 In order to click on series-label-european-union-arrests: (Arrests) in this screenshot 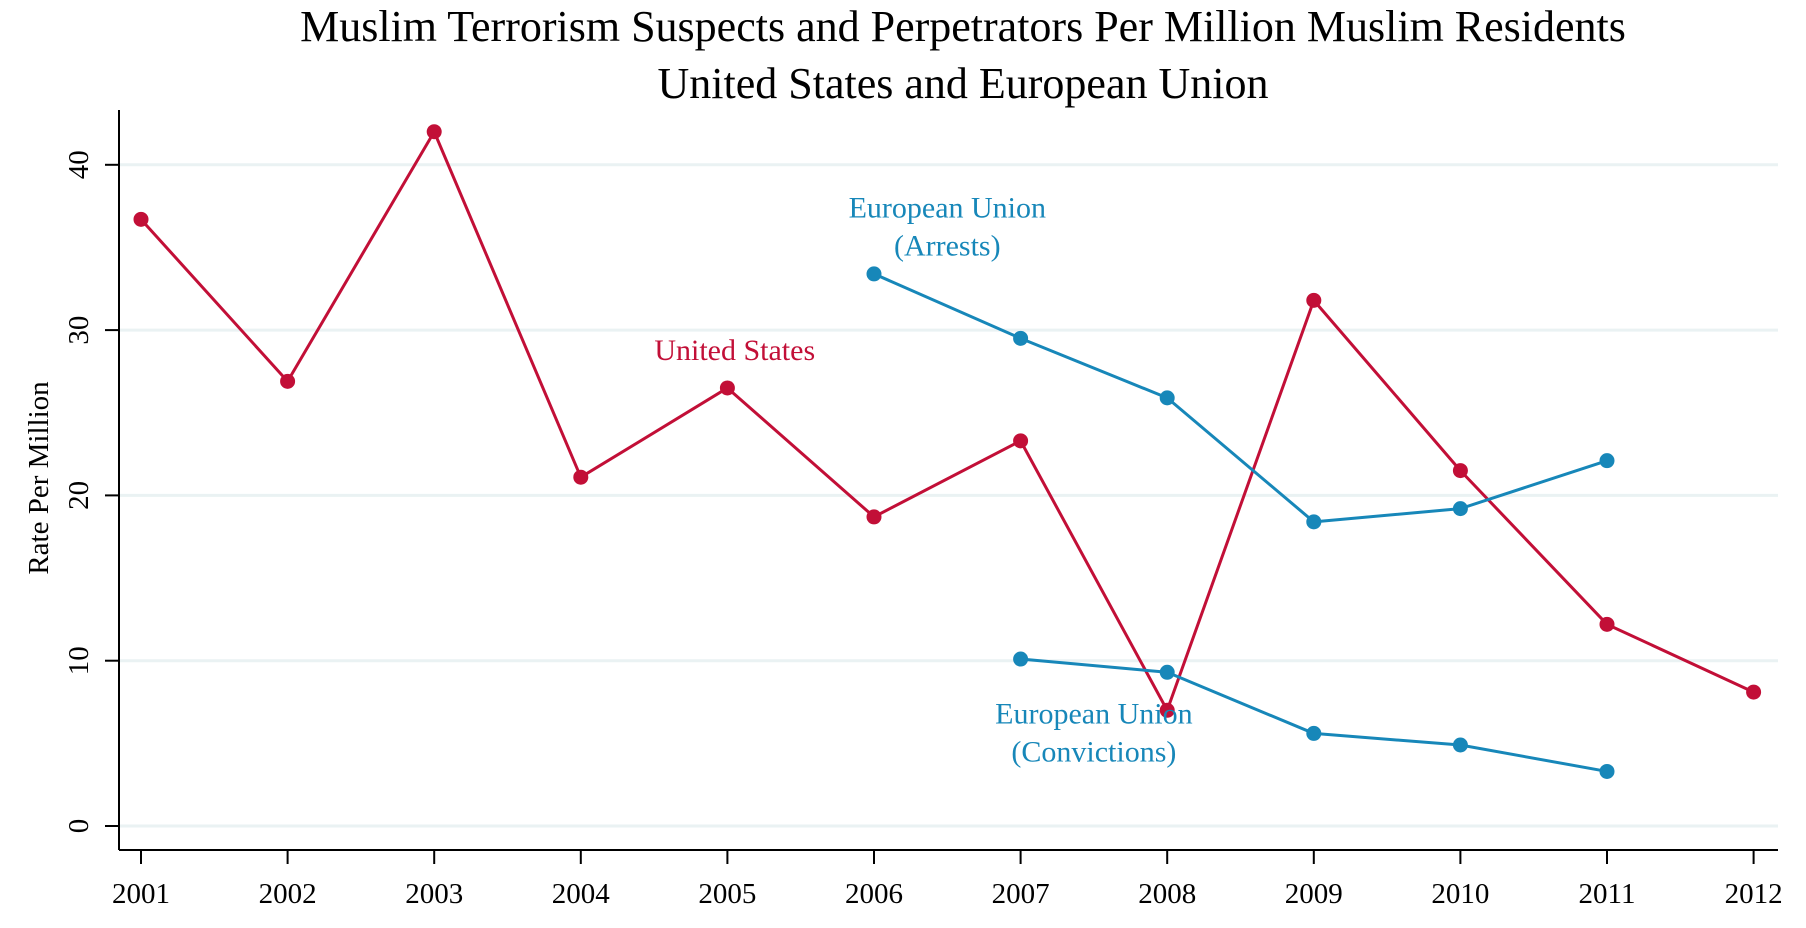, I will do `click(947, 246)`.